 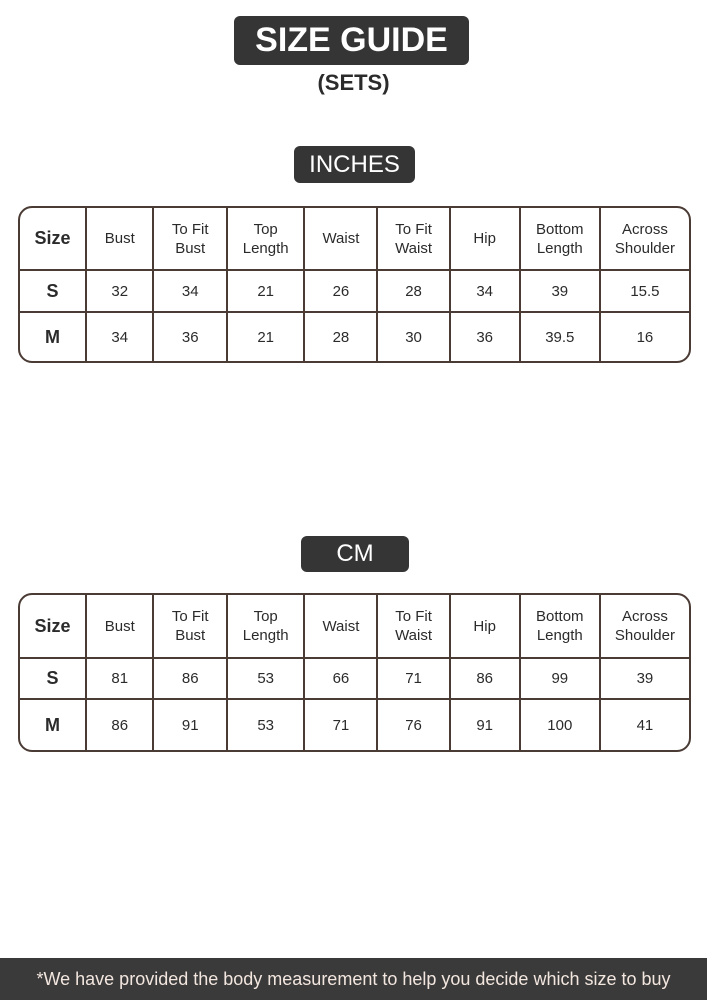 I want to click on table-cell: 81, so click(x=120, y=679).